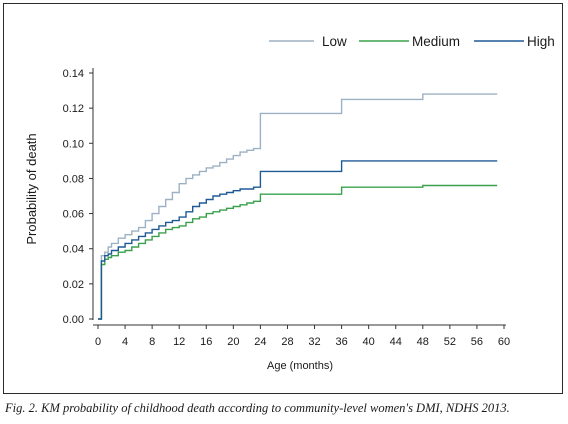 The image size is (568, 424). What do you see at coordinates (450, 342) in the screenshot?
I see `x-tick-label: 52` at bounding box center [450, 342].